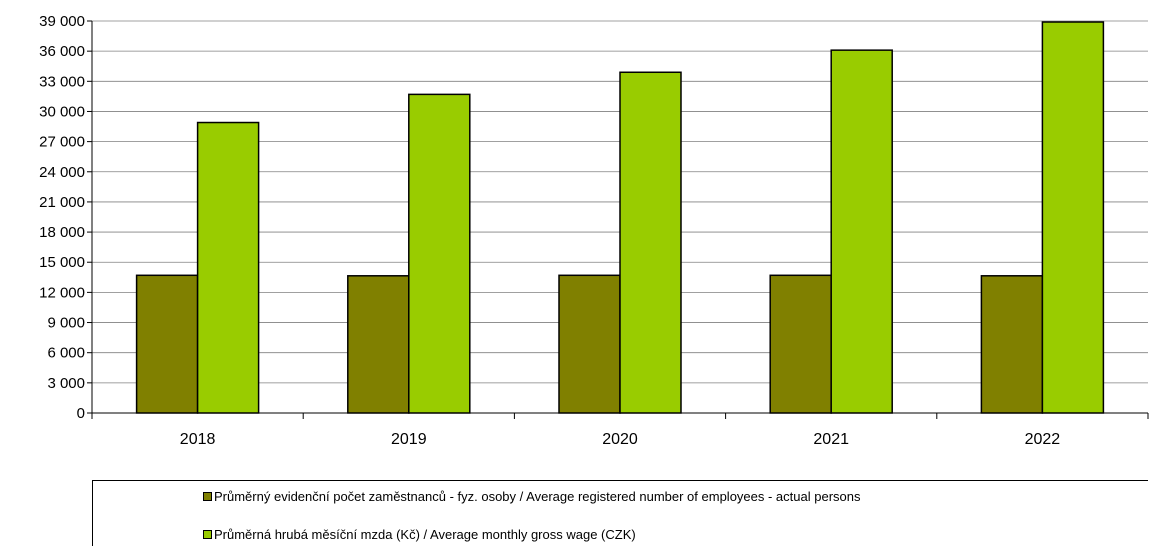 Image resolution: width=1150 pixels, height=547 pixels. Describe the element at coordinates (81, 413) in the screenshot. I see `y-tick-label: 0` at that location.